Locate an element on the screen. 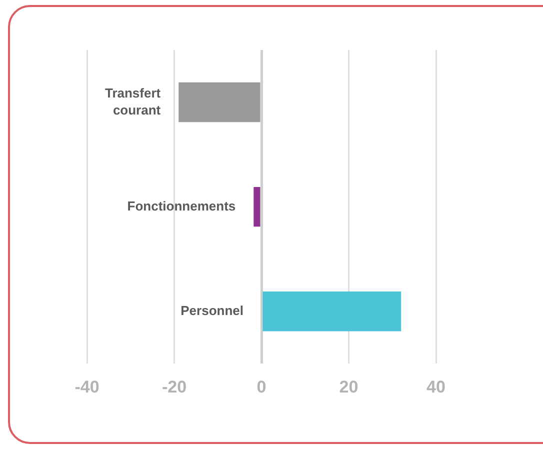  x-tick-label: 0 is located at coordinates (261, 386).